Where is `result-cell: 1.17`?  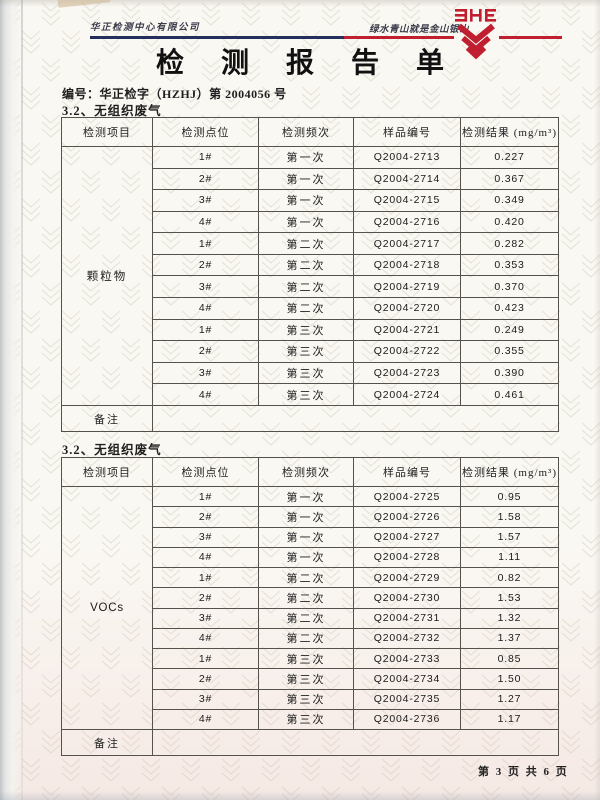
result-cell: 1.17 is located at coordinates (509, 719).